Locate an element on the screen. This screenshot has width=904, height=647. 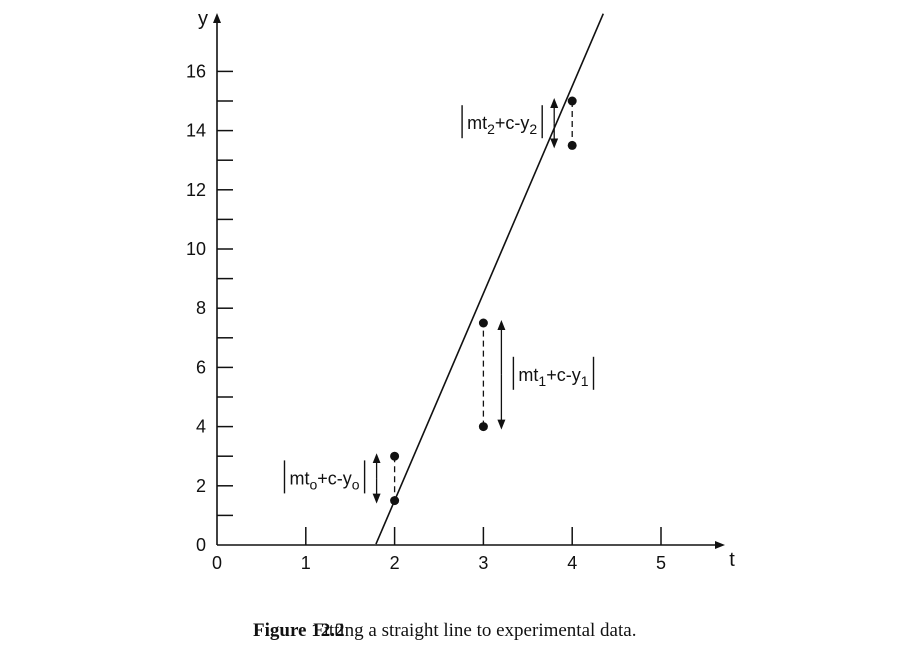
y-tick-label: 16 is located at coordinates (196, 71).